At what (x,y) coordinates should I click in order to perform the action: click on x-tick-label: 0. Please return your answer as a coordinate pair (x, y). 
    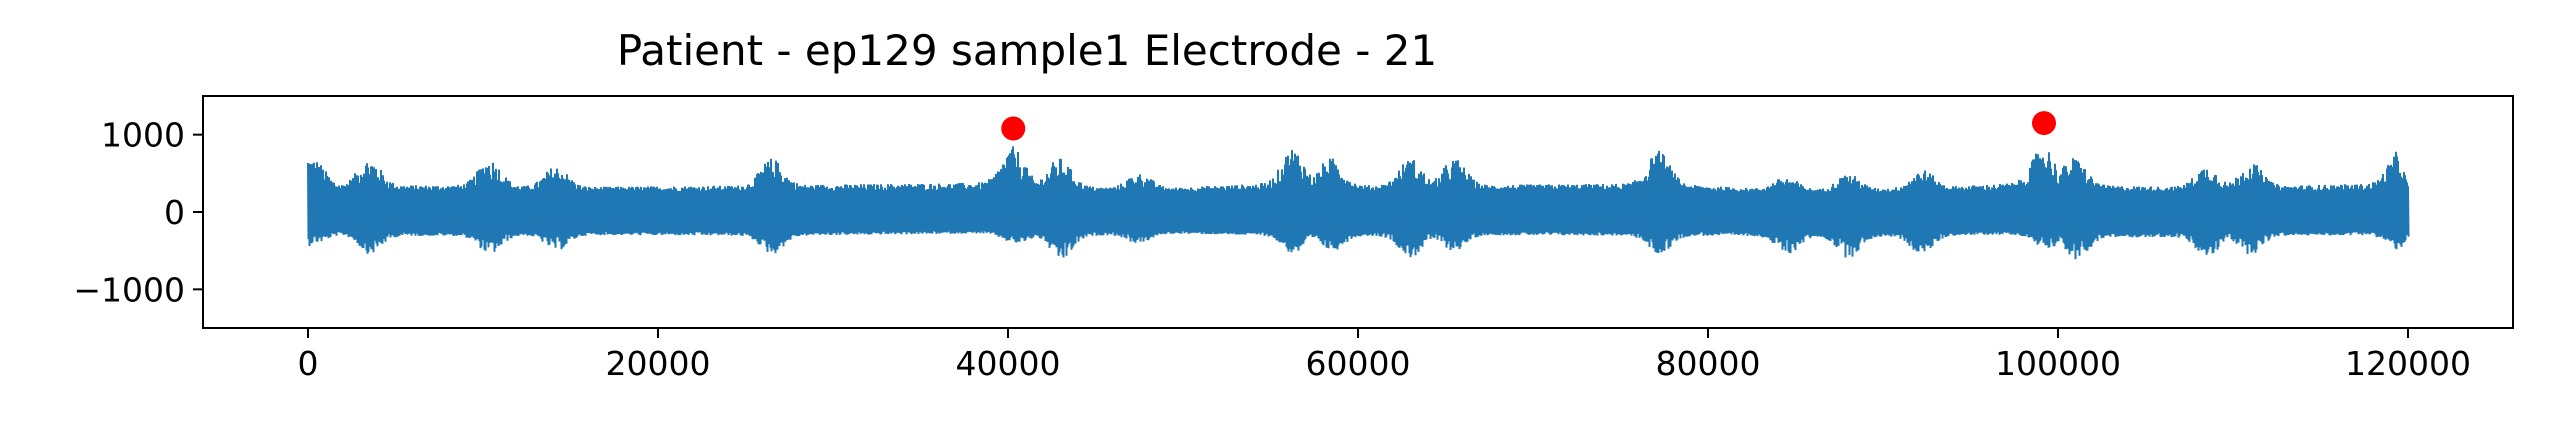
    Looking at the image, I should click on (308, 363).